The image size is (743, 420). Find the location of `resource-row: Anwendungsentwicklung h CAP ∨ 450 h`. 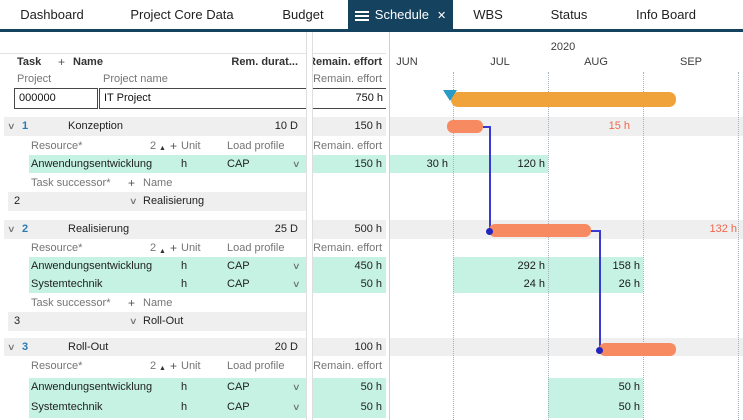

resource-row: Anwendungsentwicklung h CAP ∨ 450 h is located at coordinates (371, 266).